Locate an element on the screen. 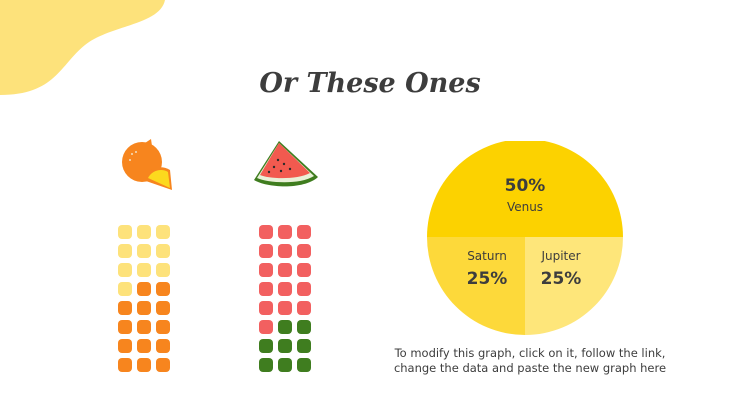 Image resolution: width=740 pixels, height=416 pixels. jupiter-label: Jupiter is located at coordinates (561, 256).